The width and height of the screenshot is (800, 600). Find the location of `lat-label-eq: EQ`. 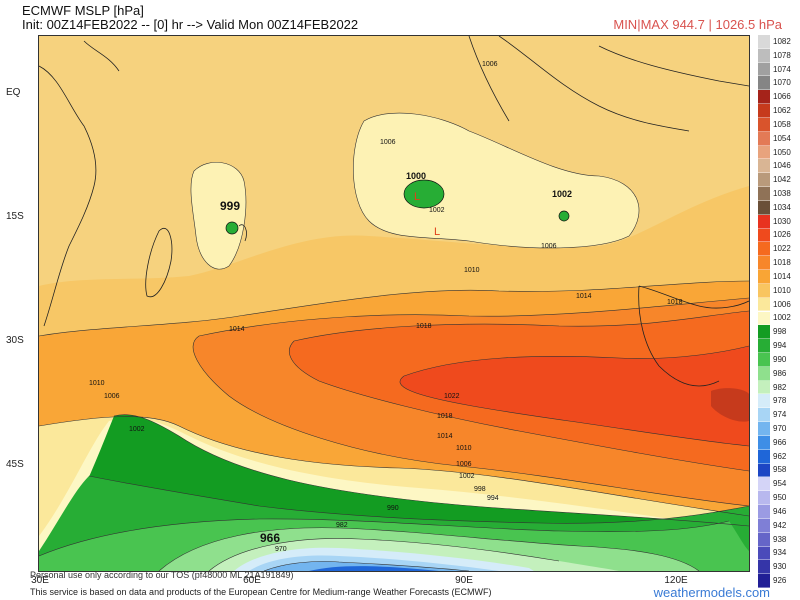

lat-label-eq: EQ is located at coordinates (13, 92).